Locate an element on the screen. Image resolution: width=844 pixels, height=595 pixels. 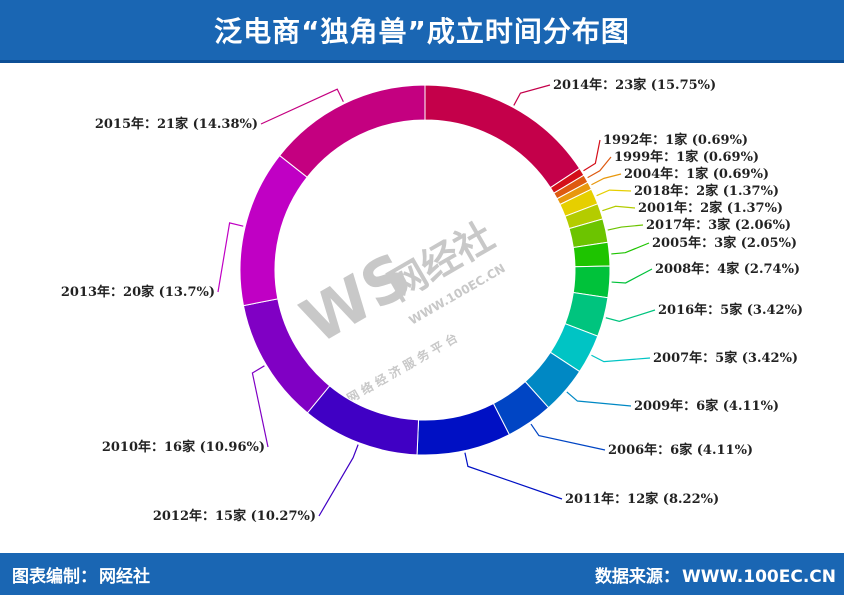
leader-line-2008 is located at coordinates (632, 276).